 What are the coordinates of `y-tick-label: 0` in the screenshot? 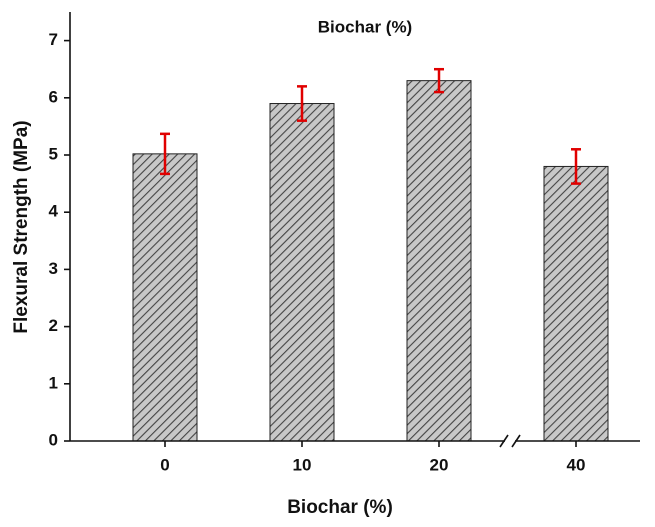 It's located at (53, 439).